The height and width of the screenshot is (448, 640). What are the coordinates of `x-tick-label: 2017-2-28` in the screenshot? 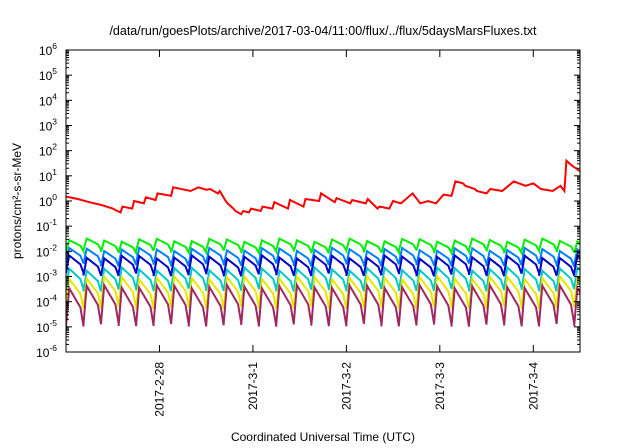 It's located at (159, 389).